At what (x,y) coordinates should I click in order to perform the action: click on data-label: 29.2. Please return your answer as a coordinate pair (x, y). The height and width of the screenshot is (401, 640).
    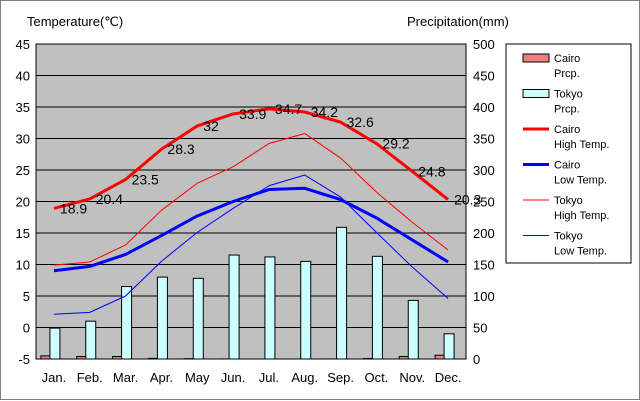
    Looking at the image, I should click on (395, 144).